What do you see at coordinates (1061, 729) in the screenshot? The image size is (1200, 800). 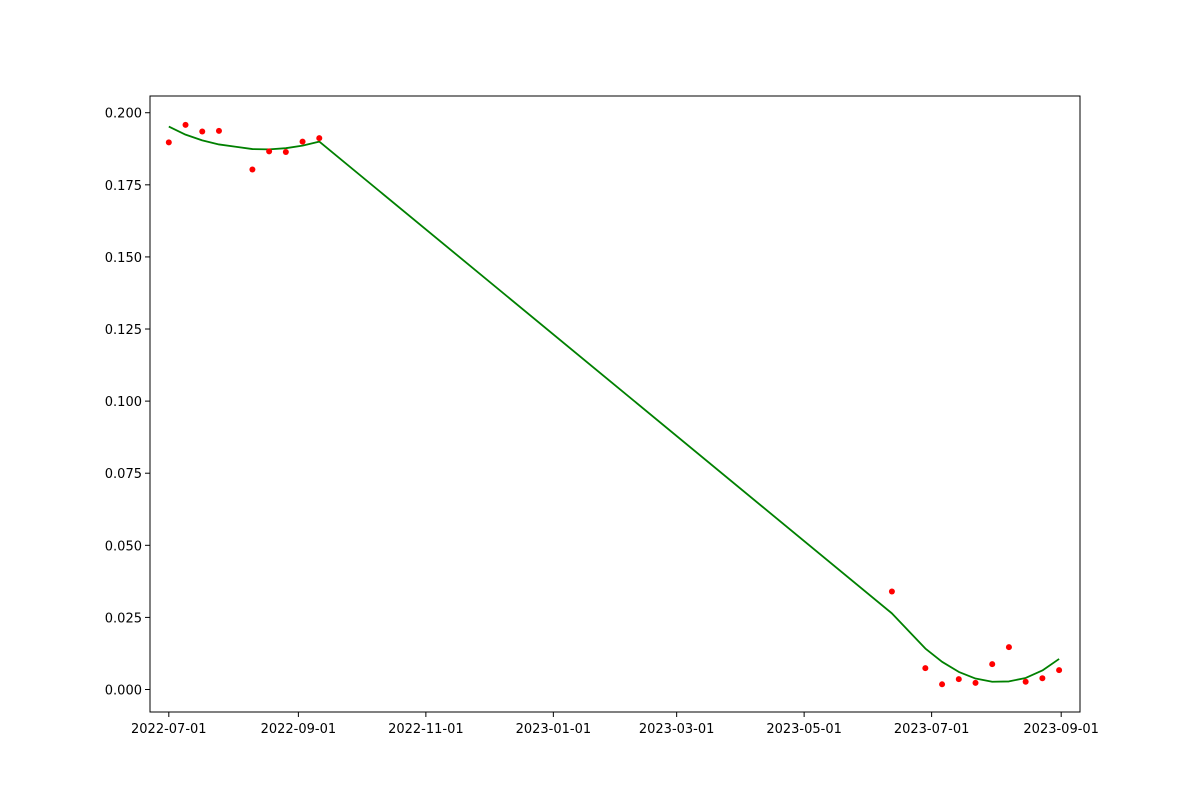 I see `x-tick-label: 2023-09-01` at bounding box center [1061, 729].